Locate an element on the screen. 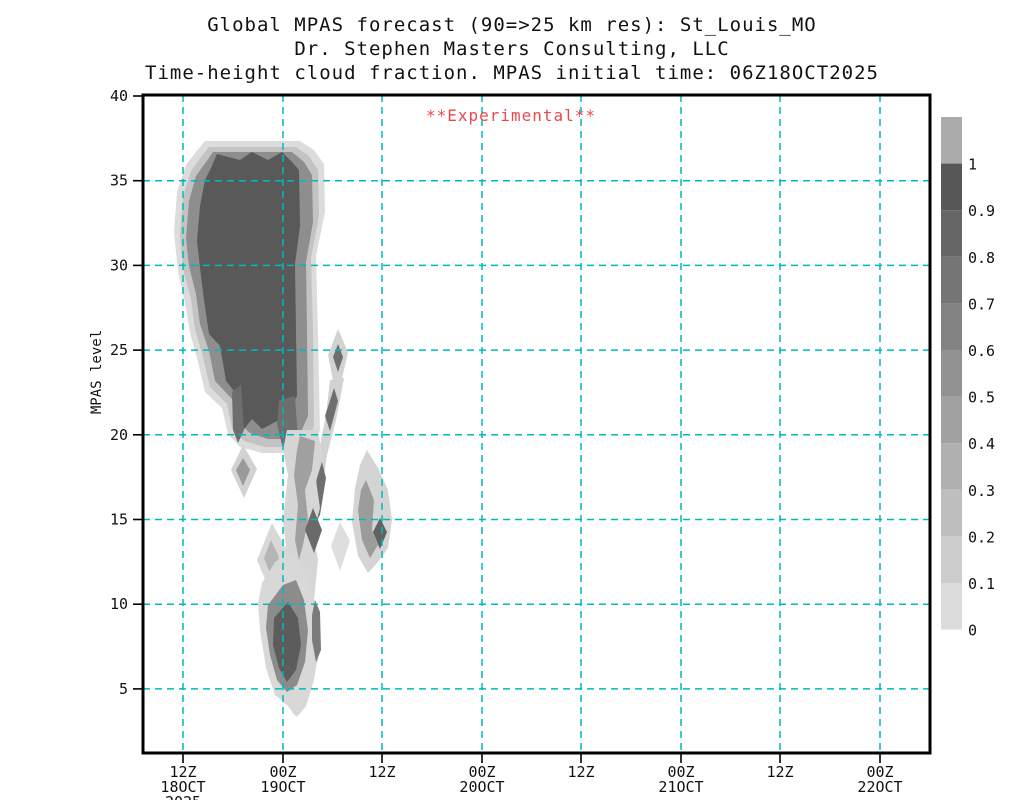 The width and height of the screenshot is (1024, 800). y-tick-40: 40 is located at coordinates (119, 96).